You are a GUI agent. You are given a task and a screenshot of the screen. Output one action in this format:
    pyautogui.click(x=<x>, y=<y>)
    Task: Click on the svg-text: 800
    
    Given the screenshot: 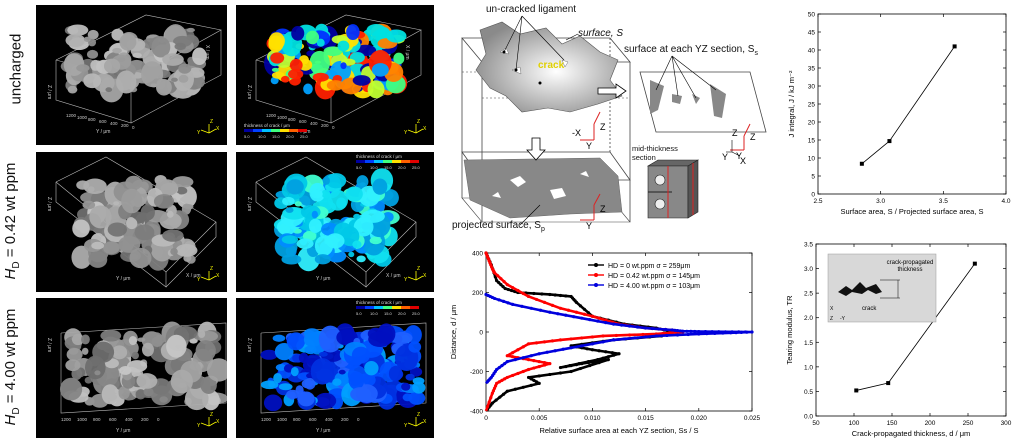 What is the action you would take?
    pyautogui.click(x=92, y=119)
    